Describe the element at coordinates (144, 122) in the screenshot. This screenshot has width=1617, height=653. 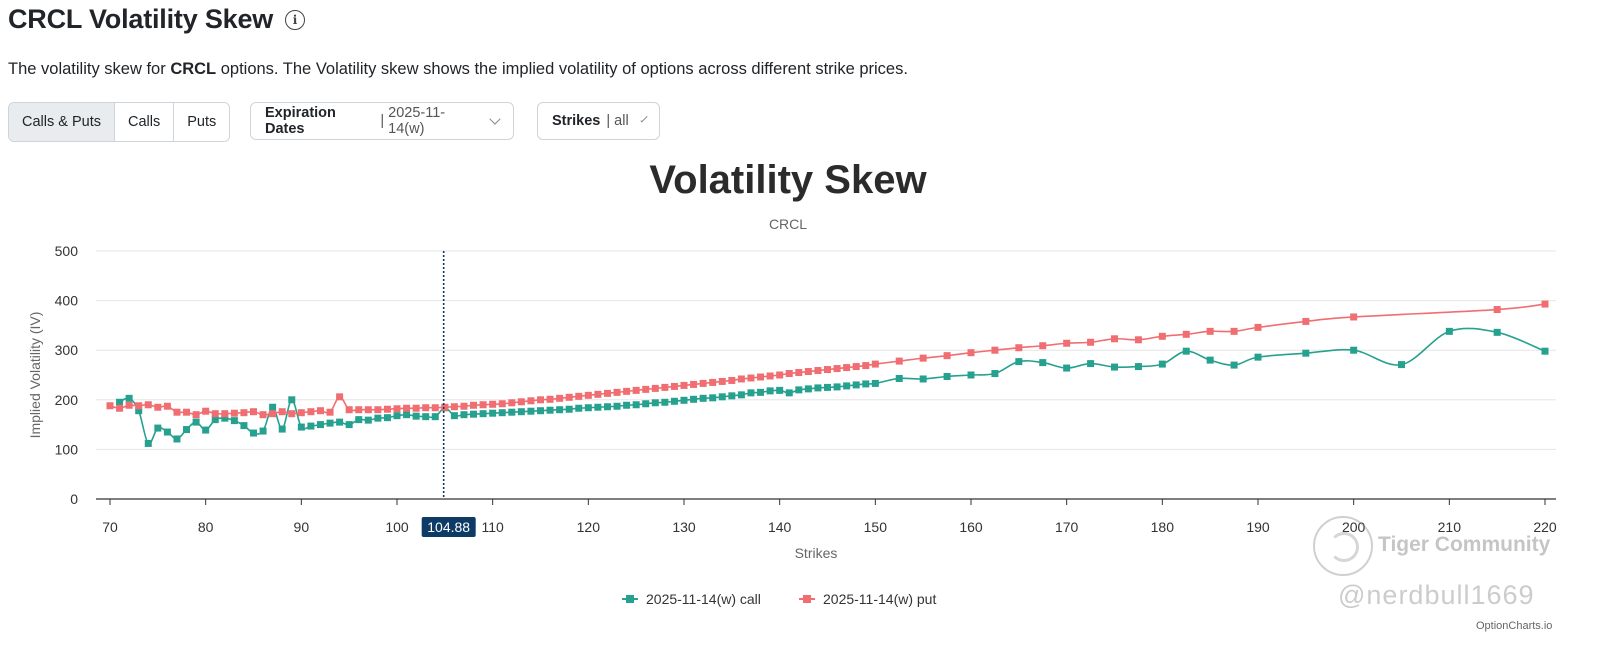
I see `calls-button: Calls` at that location.